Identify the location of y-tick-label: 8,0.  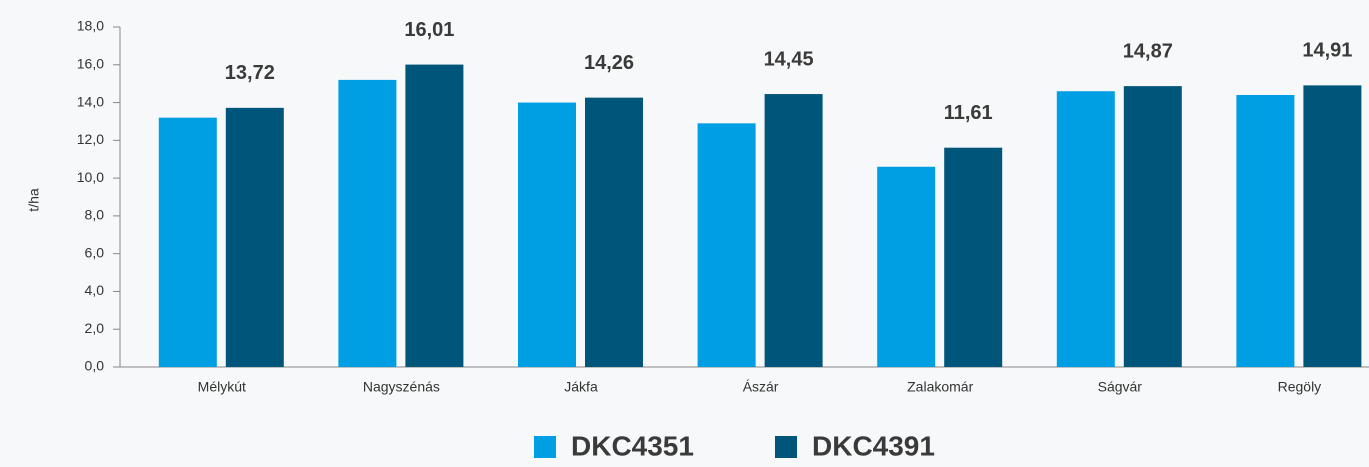
(95, 215).